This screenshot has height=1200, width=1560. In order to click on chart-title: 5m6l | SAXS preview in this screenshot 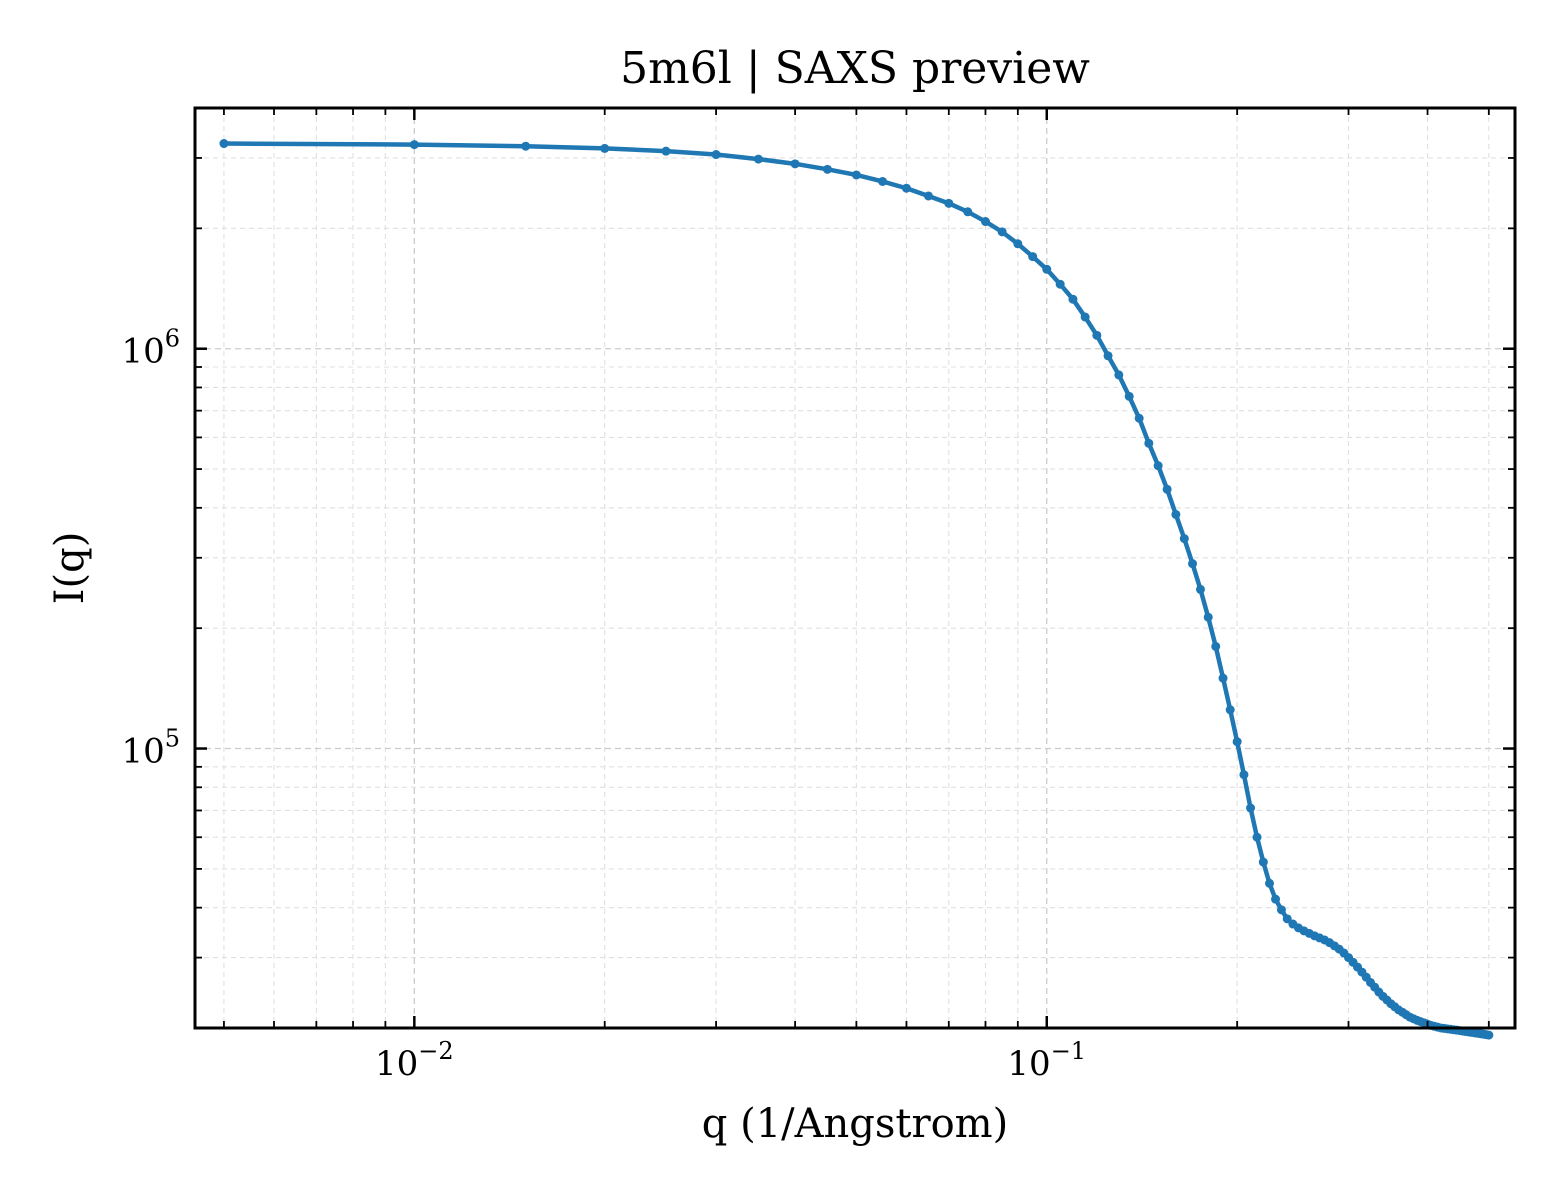, I will do `click(855, 68)`.